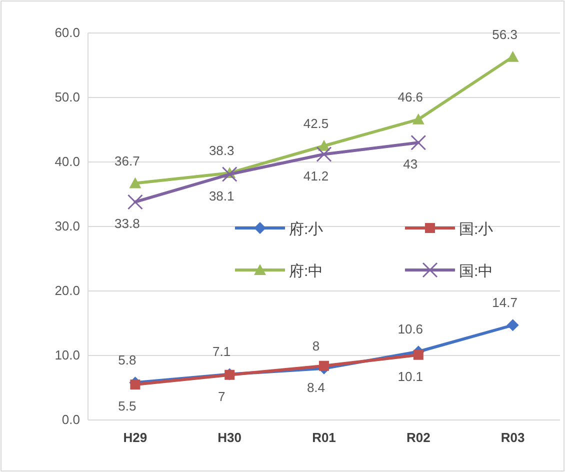 Image resolution: width=565 pixels, height=472 pixels. Describe the element at coordinates (67, 32) in the screenshot. I see `y-tick-label: 60.0` at that location.